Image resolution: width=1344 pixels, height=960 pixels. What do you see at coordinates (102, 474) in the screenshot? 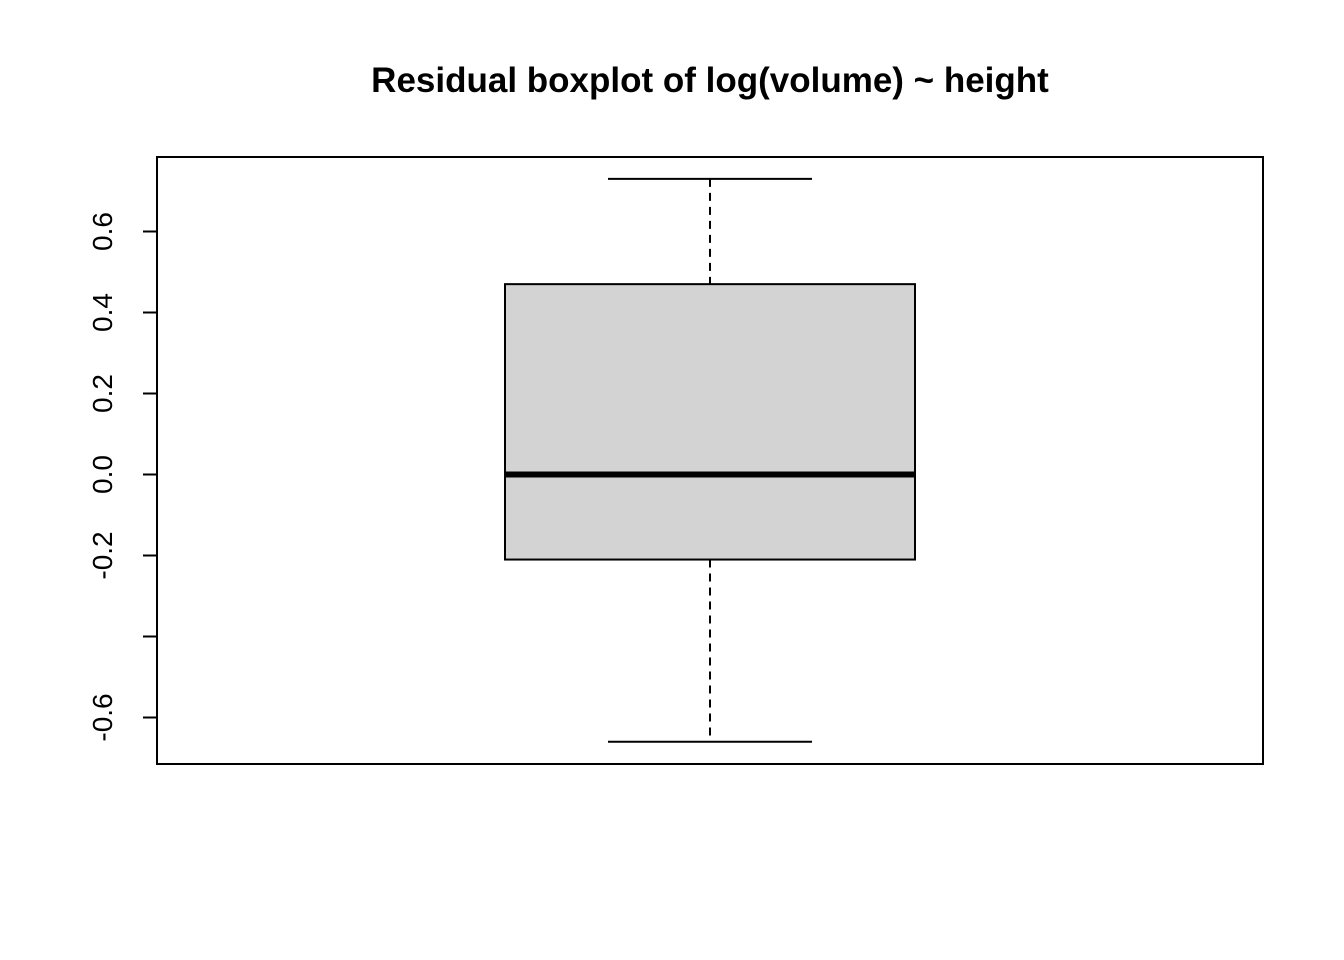
I see `y-tick-label: 0.0` at bounding box center [102, 474].